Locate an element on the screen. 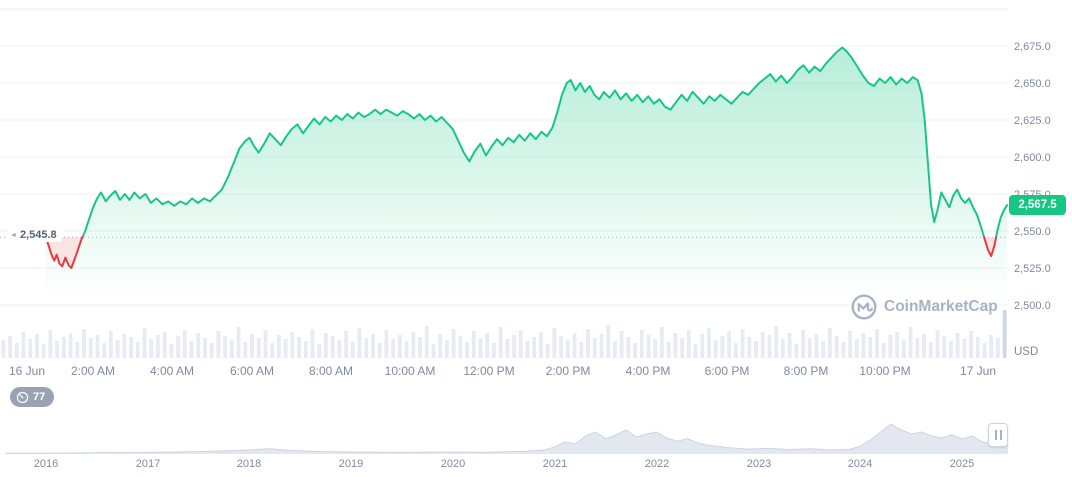 This screenshot has width=1072, height=477. x-axis-label: 10:00 PM is located at coordinates (885, 371).